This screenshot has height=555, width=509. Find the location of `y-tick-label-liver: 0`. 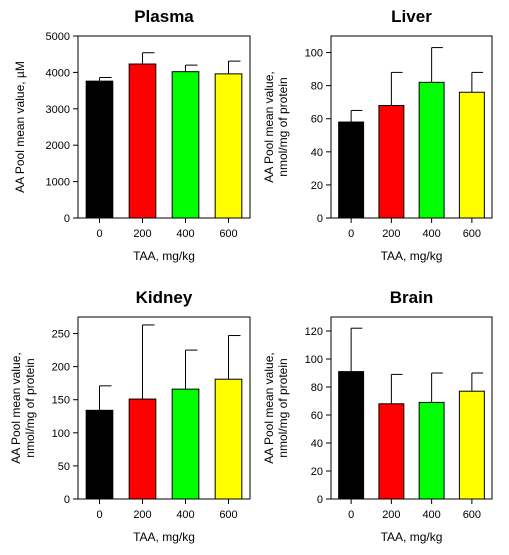

y-tick-label-liver: 0 is located at coordinates (320, 219).